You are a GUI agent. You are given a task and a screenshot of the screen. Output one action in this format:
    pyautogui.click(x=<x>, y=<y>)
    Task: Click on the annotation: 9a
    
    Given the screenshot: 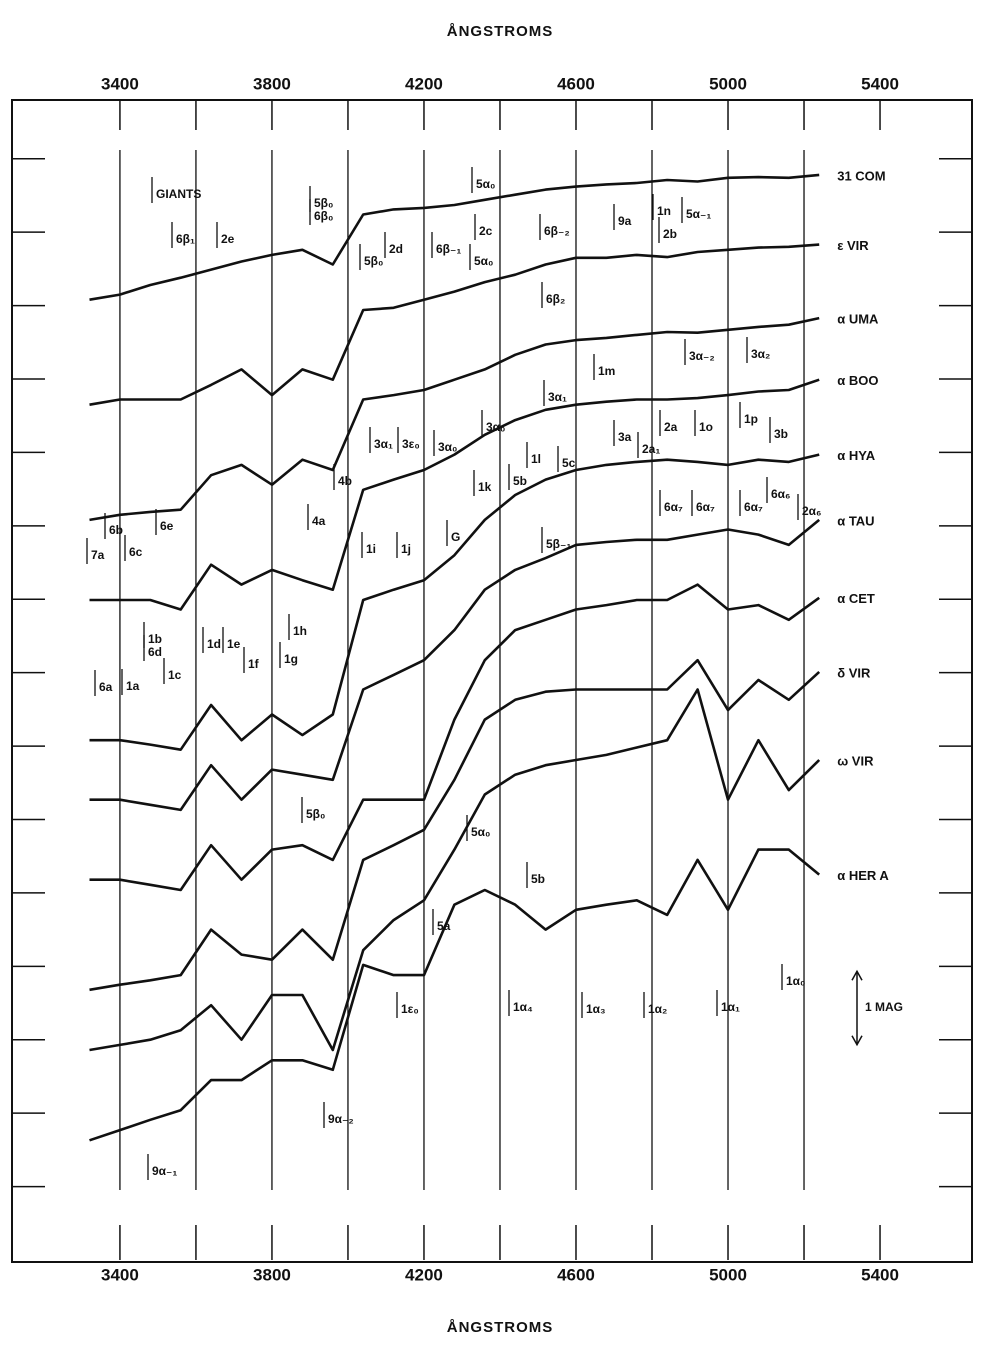 What is the action you would take?
    pyautogui.click(x=625, y=221)
    